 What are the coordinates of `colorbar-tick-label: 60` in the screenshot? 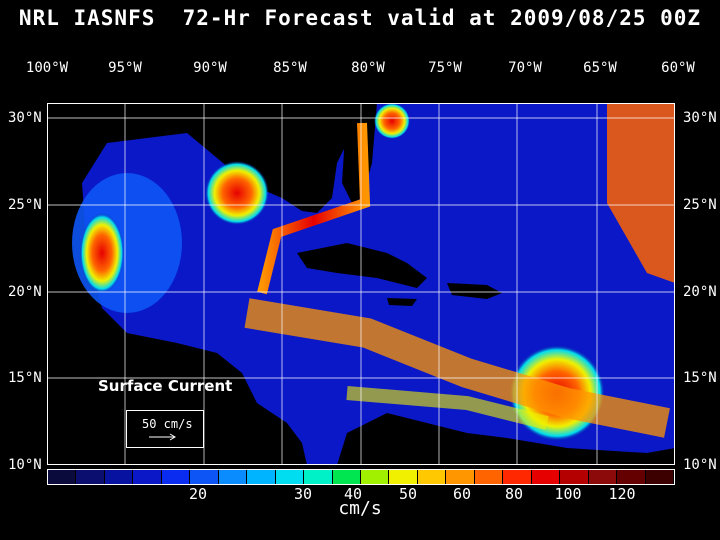 It's located at (462, 494).